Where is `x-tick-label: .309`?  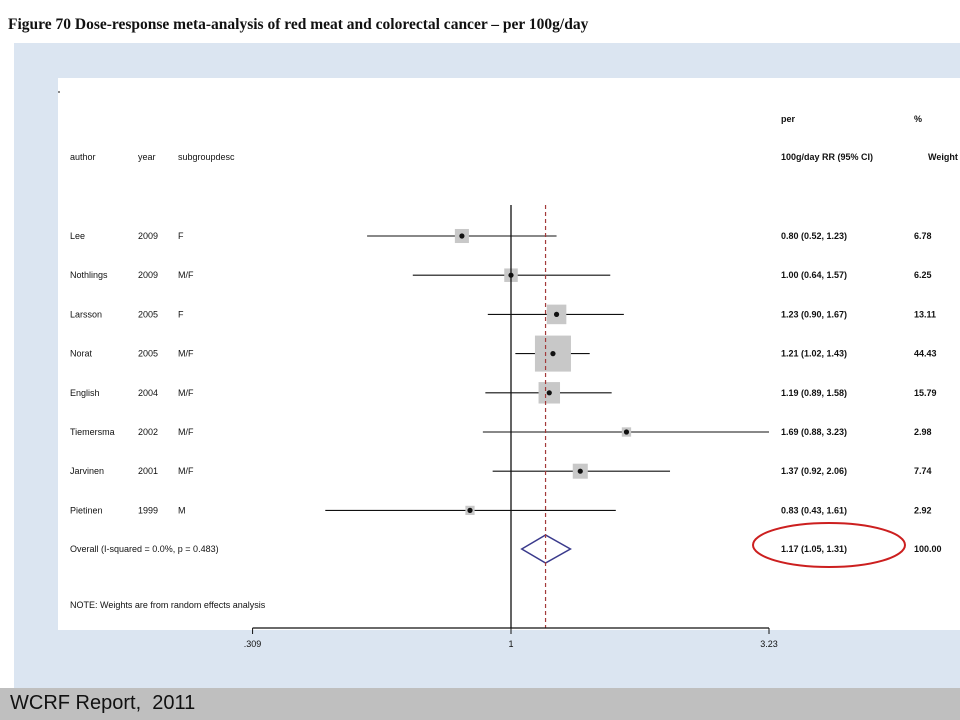
x-tick-label: .309 is located at coordinates (253, 644).